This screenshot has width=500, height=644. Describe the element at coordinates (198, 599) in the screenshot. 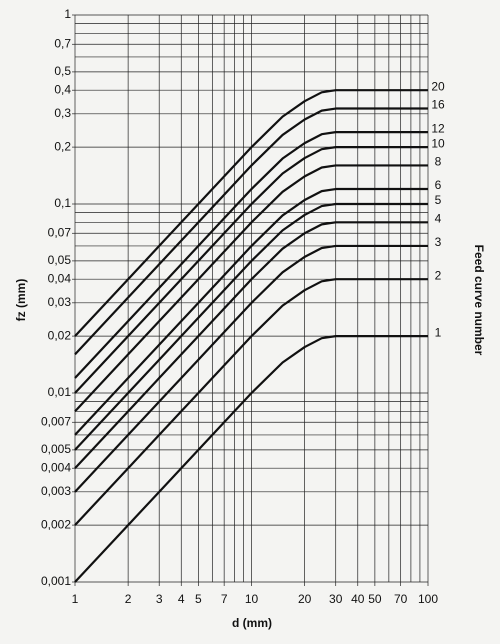

I see `x-tick-label: 5` at that location.